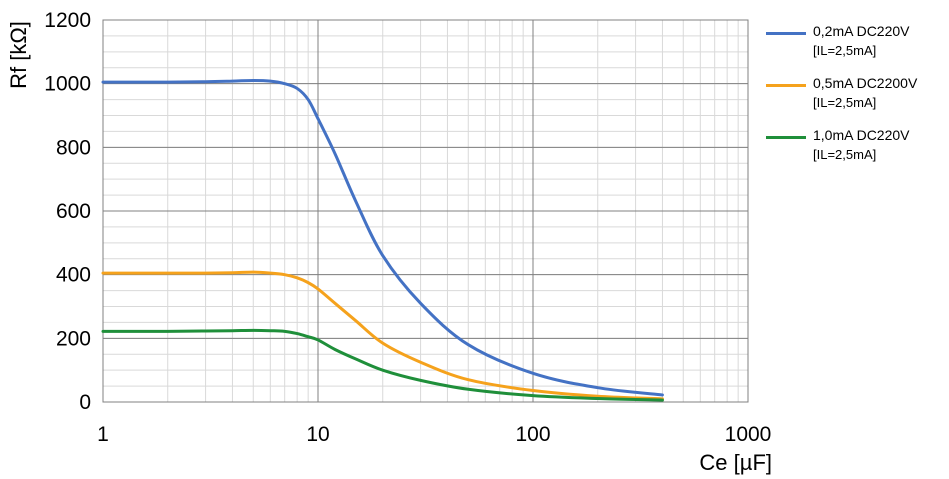 The height and width of the screenshot is (479, 949). I want to click on y-tick-label: 400, so click(73, 275).